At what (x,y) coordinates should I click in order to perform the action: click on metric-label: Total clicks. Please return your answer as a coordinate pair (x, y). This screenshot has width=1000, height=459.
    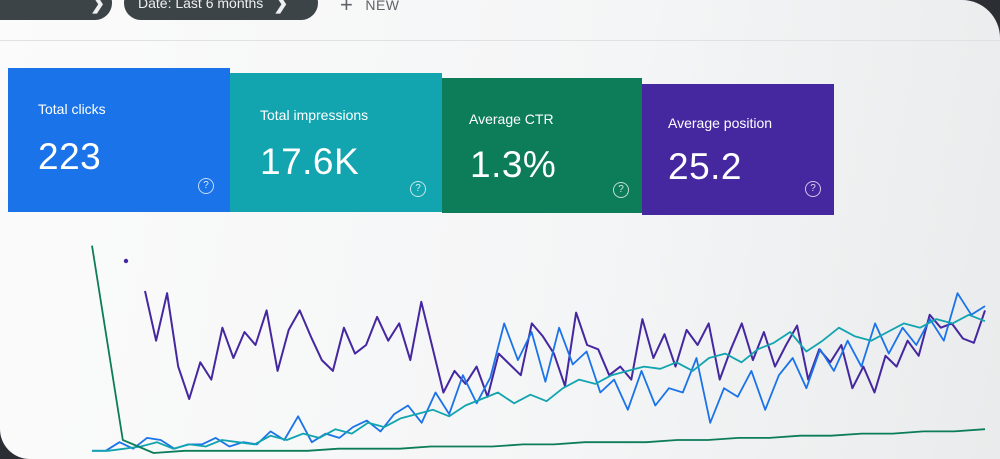
    Looking at the image, I should click on (72, 109).